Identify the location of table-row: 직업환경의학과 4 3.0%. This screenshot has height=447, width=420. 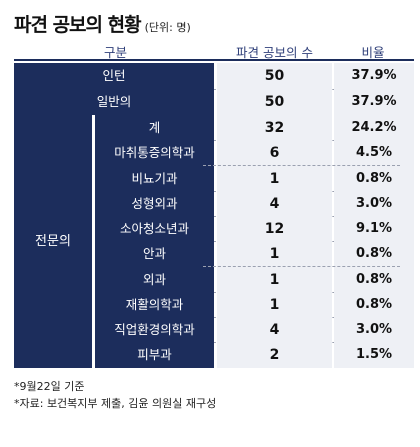
(214, 330).